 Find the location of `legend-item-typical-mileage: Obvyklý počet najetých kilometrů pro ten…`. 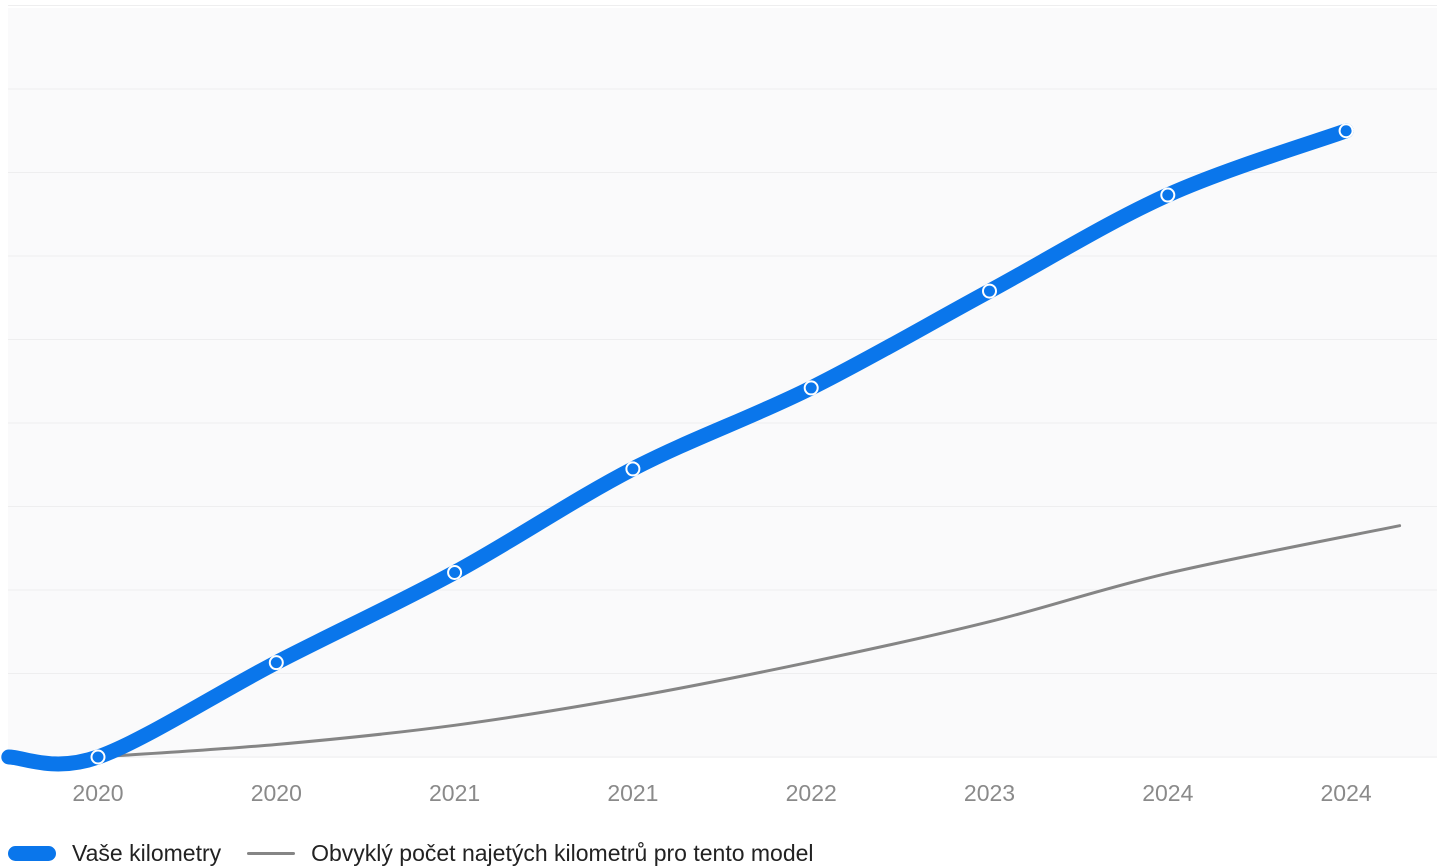

legend-item-typical-mileage: Obvyklý počet najetých kilometrů pro ten… is located at coordinates (530, 853).